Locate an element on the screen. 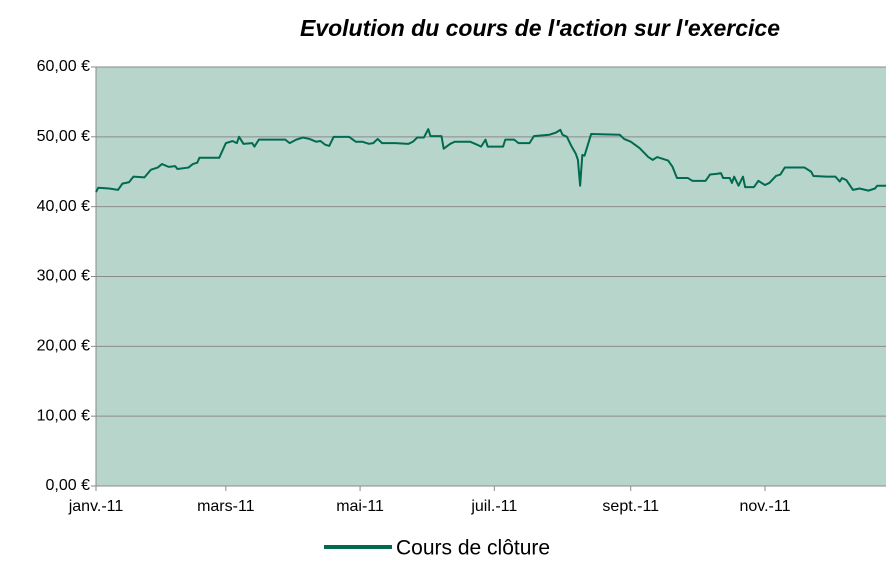 This screenshot has width=886, height=561. y-tick-label: 60,00 € is located at coordinates (63, 66).